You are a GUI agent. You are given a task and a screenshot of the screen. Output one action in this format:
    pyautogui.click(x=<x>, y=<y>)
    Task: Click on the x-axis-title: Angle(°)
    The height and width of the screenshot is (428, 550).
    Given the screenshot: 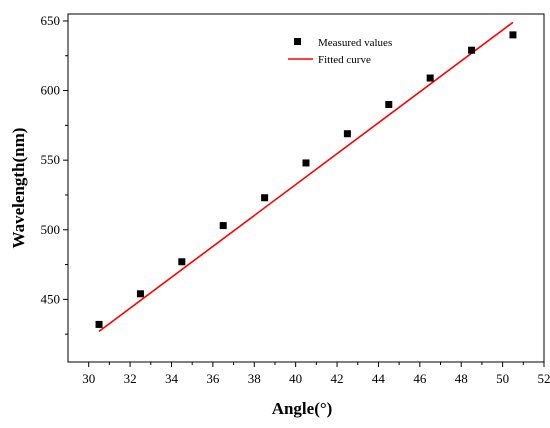 What is the action you would take?
    pyautogui.click(x=302, y=408)
    